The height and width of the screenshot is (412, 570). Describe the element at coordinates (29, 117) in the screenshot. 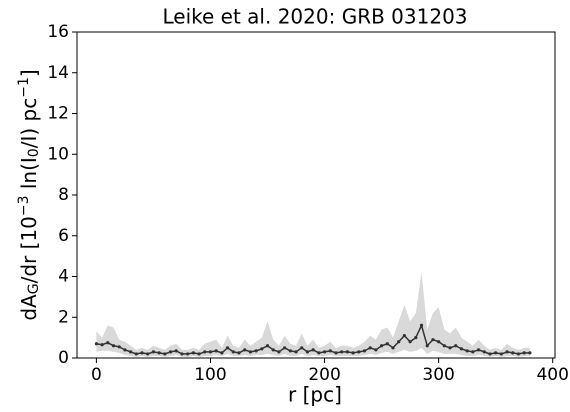

I see `y-axis-label-part: ) pc` at that location.